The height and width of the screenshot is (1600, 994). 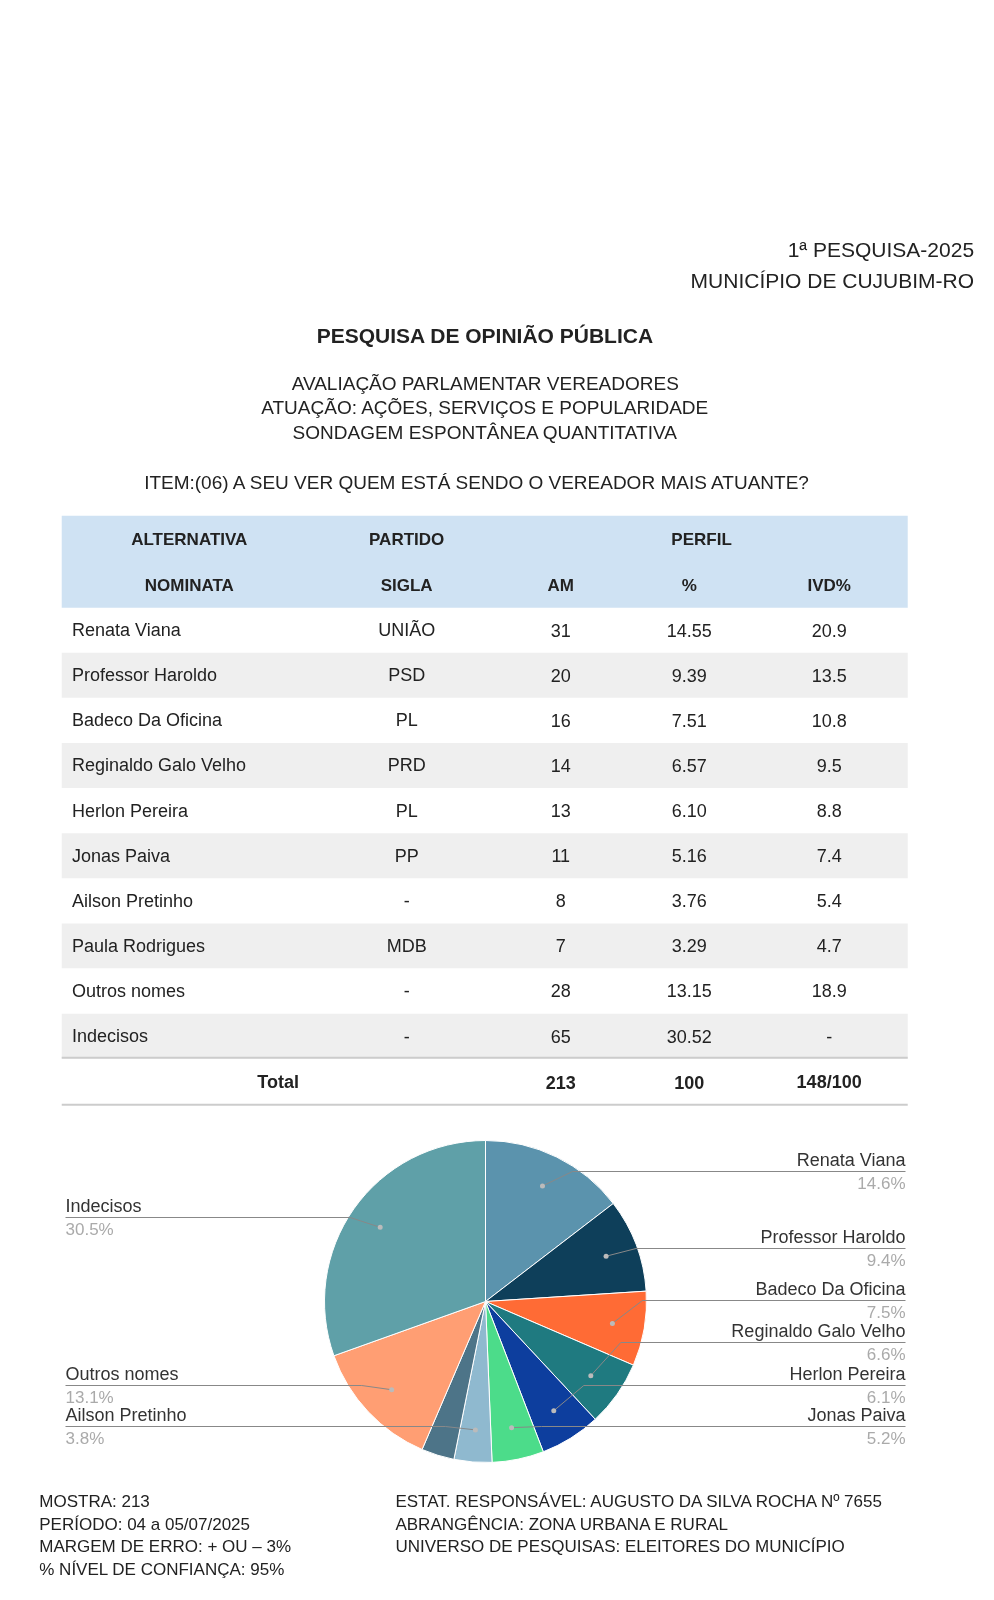 I want to click on text: 6.10, so click(x=689, y=811).